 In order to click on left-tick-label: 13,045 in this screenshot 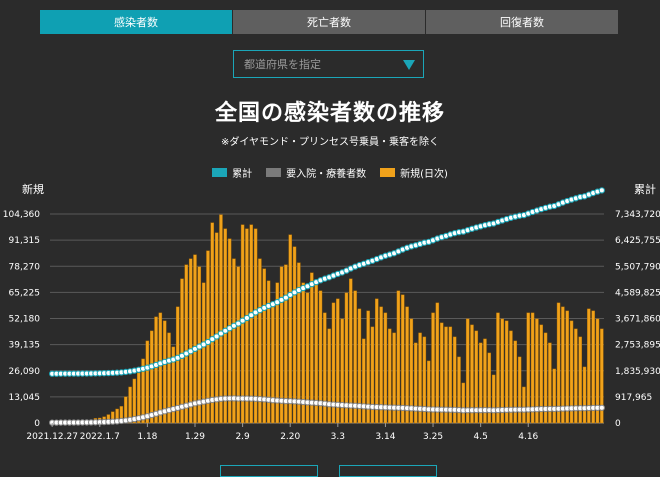, I will do `click(25, 398)`.